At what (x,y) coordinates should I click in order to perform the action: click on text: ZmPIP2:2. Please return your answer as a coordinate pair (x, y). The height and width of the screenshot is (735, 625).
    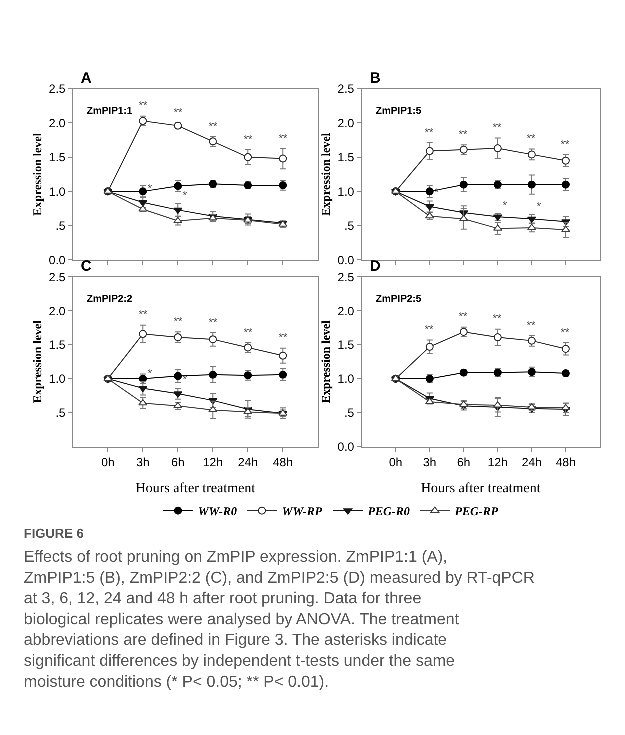
    Looking at the image, I should click on (110, 299).